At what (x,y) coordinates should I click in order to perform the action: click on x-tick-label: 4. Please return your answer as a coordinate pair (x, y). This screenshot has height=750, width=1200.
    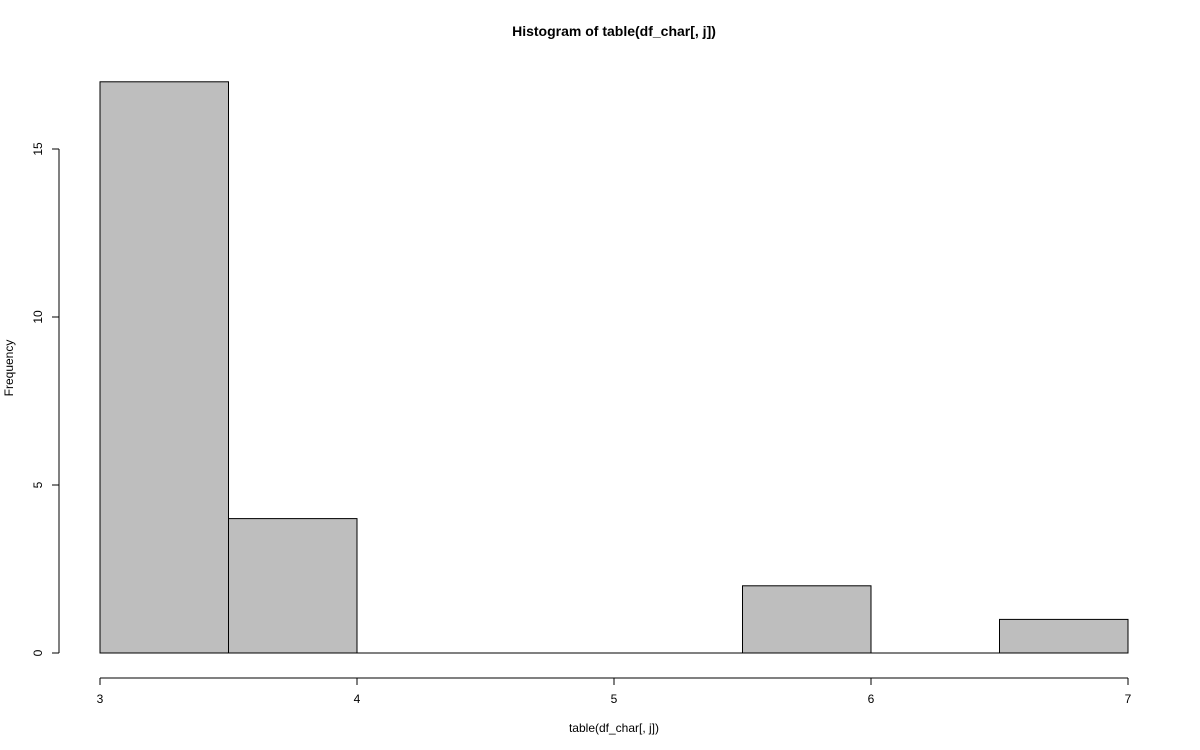
    Looking at the image, I should click on (357, 699).